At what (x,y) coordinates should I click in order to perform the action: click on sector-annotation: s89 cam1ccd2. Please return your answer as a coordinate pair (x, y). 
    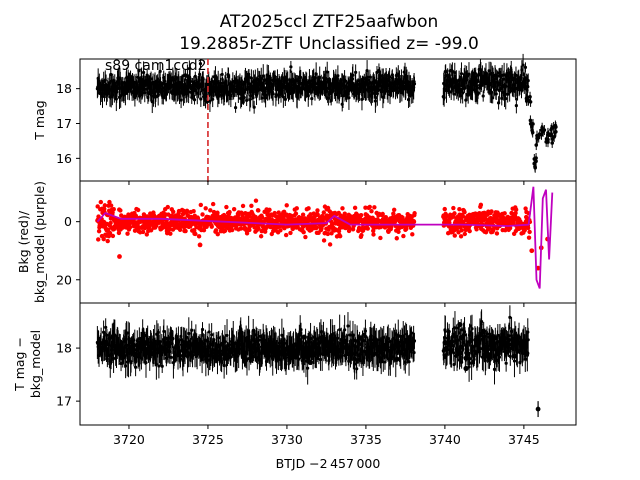
    Looking at the image, I should click on (156, 66).